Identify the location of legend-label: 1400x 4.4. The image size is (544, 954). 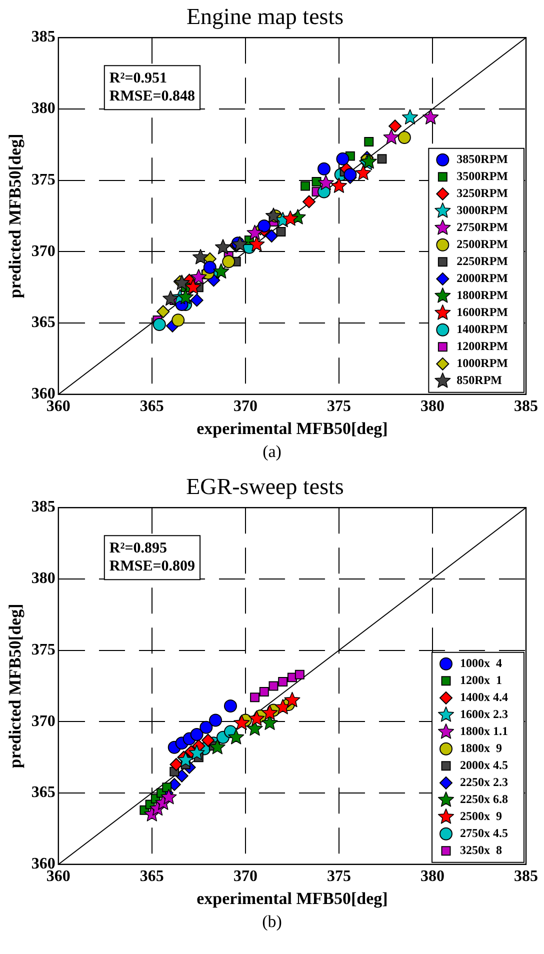
(484, 697).